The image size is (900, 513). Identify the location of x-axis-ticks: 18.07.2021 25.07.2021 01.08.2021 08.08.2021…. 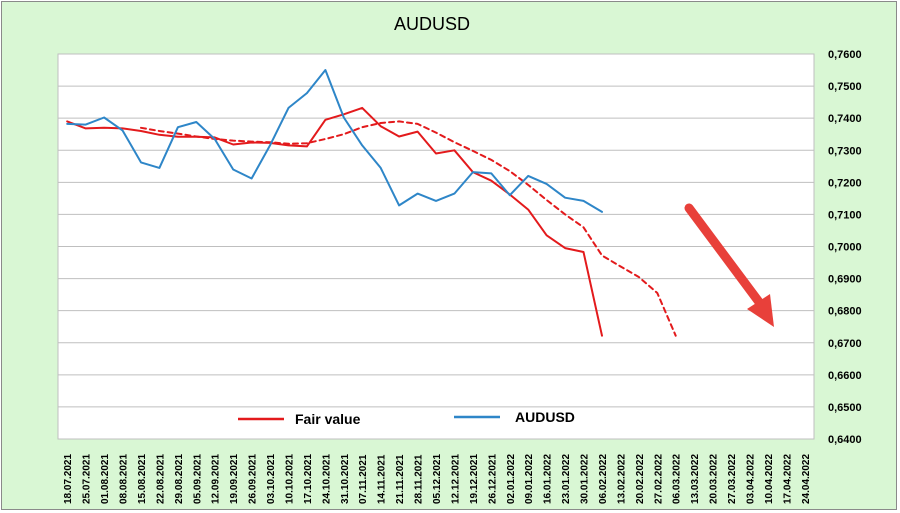
(437, 479).